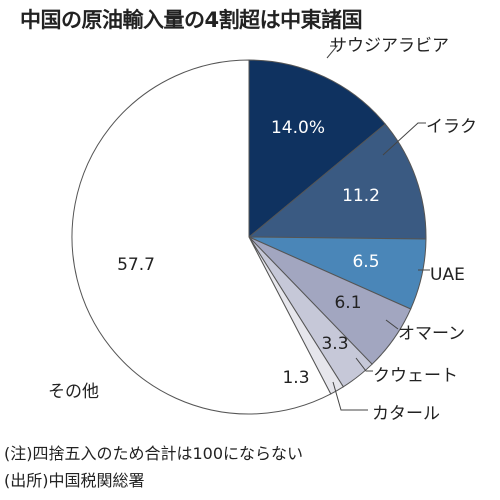 The width and height of the screenshot is (500, 500). Describe the element at coordinates (74, 480) in the screenshot. I see `footnote-source: (出所)中国税関総署` at that location.